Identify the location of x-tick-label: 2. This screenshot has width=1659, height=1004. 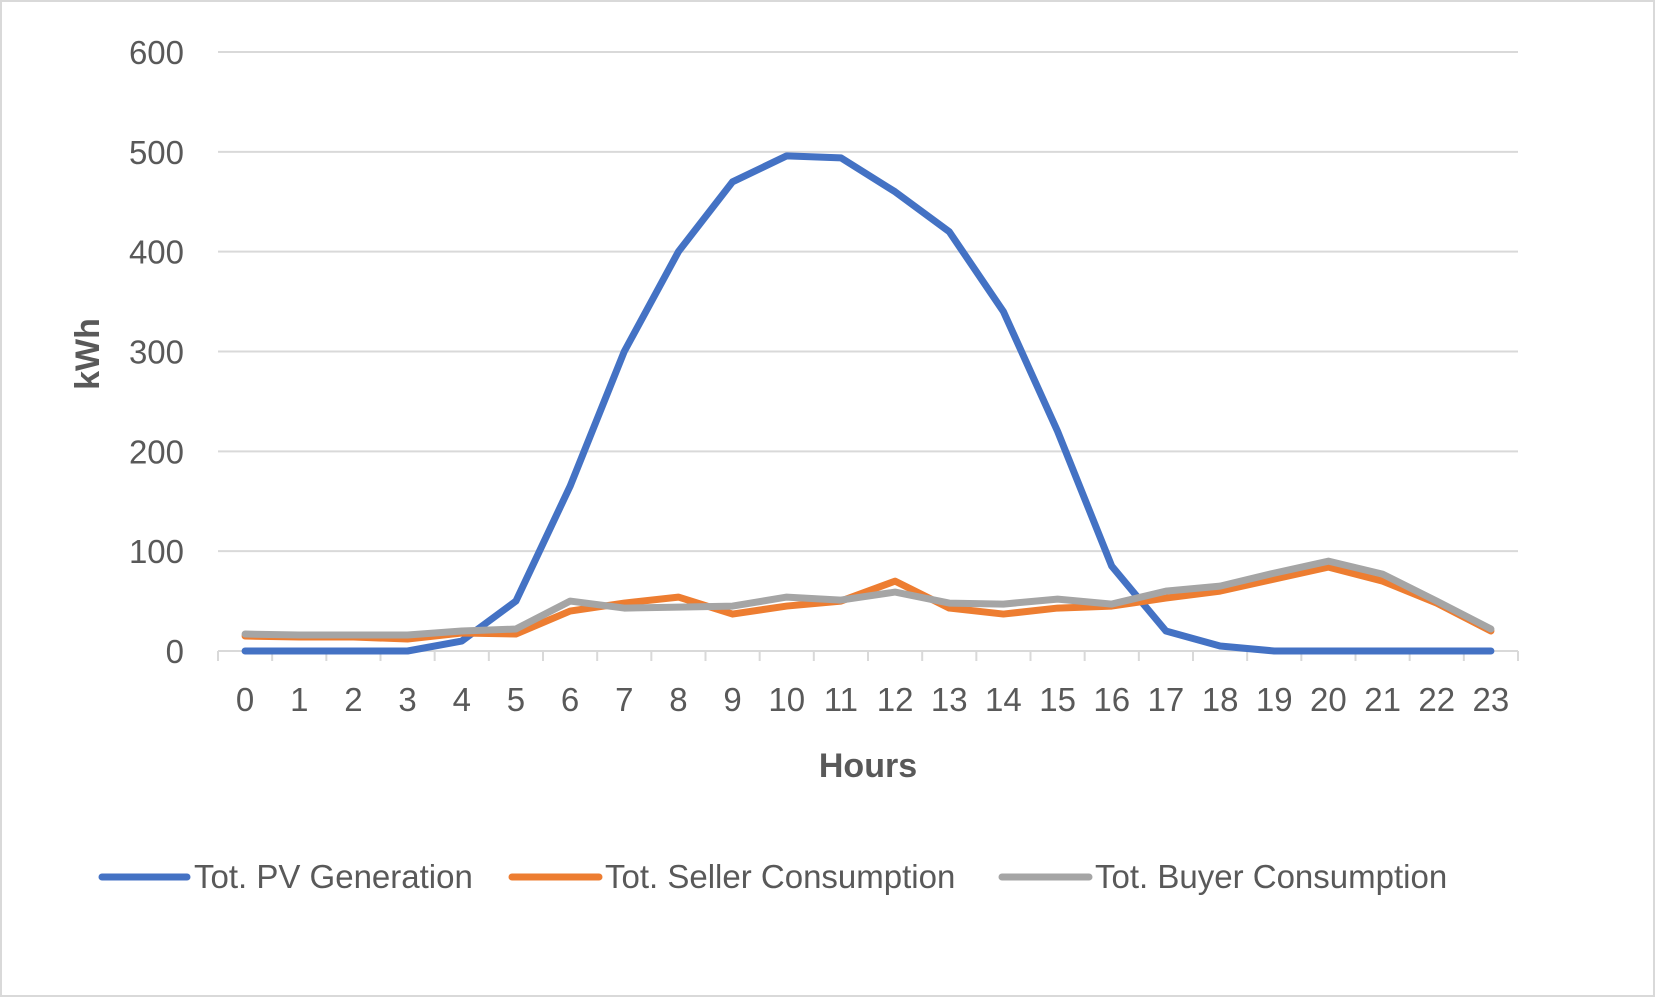
(353, 699).